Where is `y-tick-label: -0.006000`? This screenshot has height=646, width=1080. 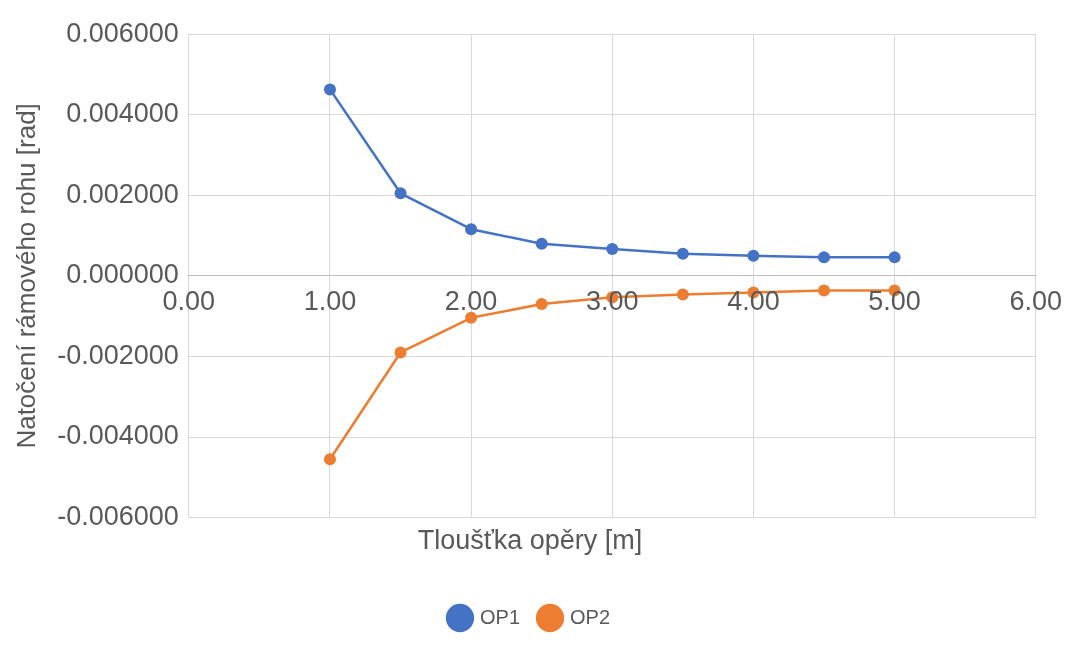 y-tick-label: -0.006000 is located at coordinates (118, 516).